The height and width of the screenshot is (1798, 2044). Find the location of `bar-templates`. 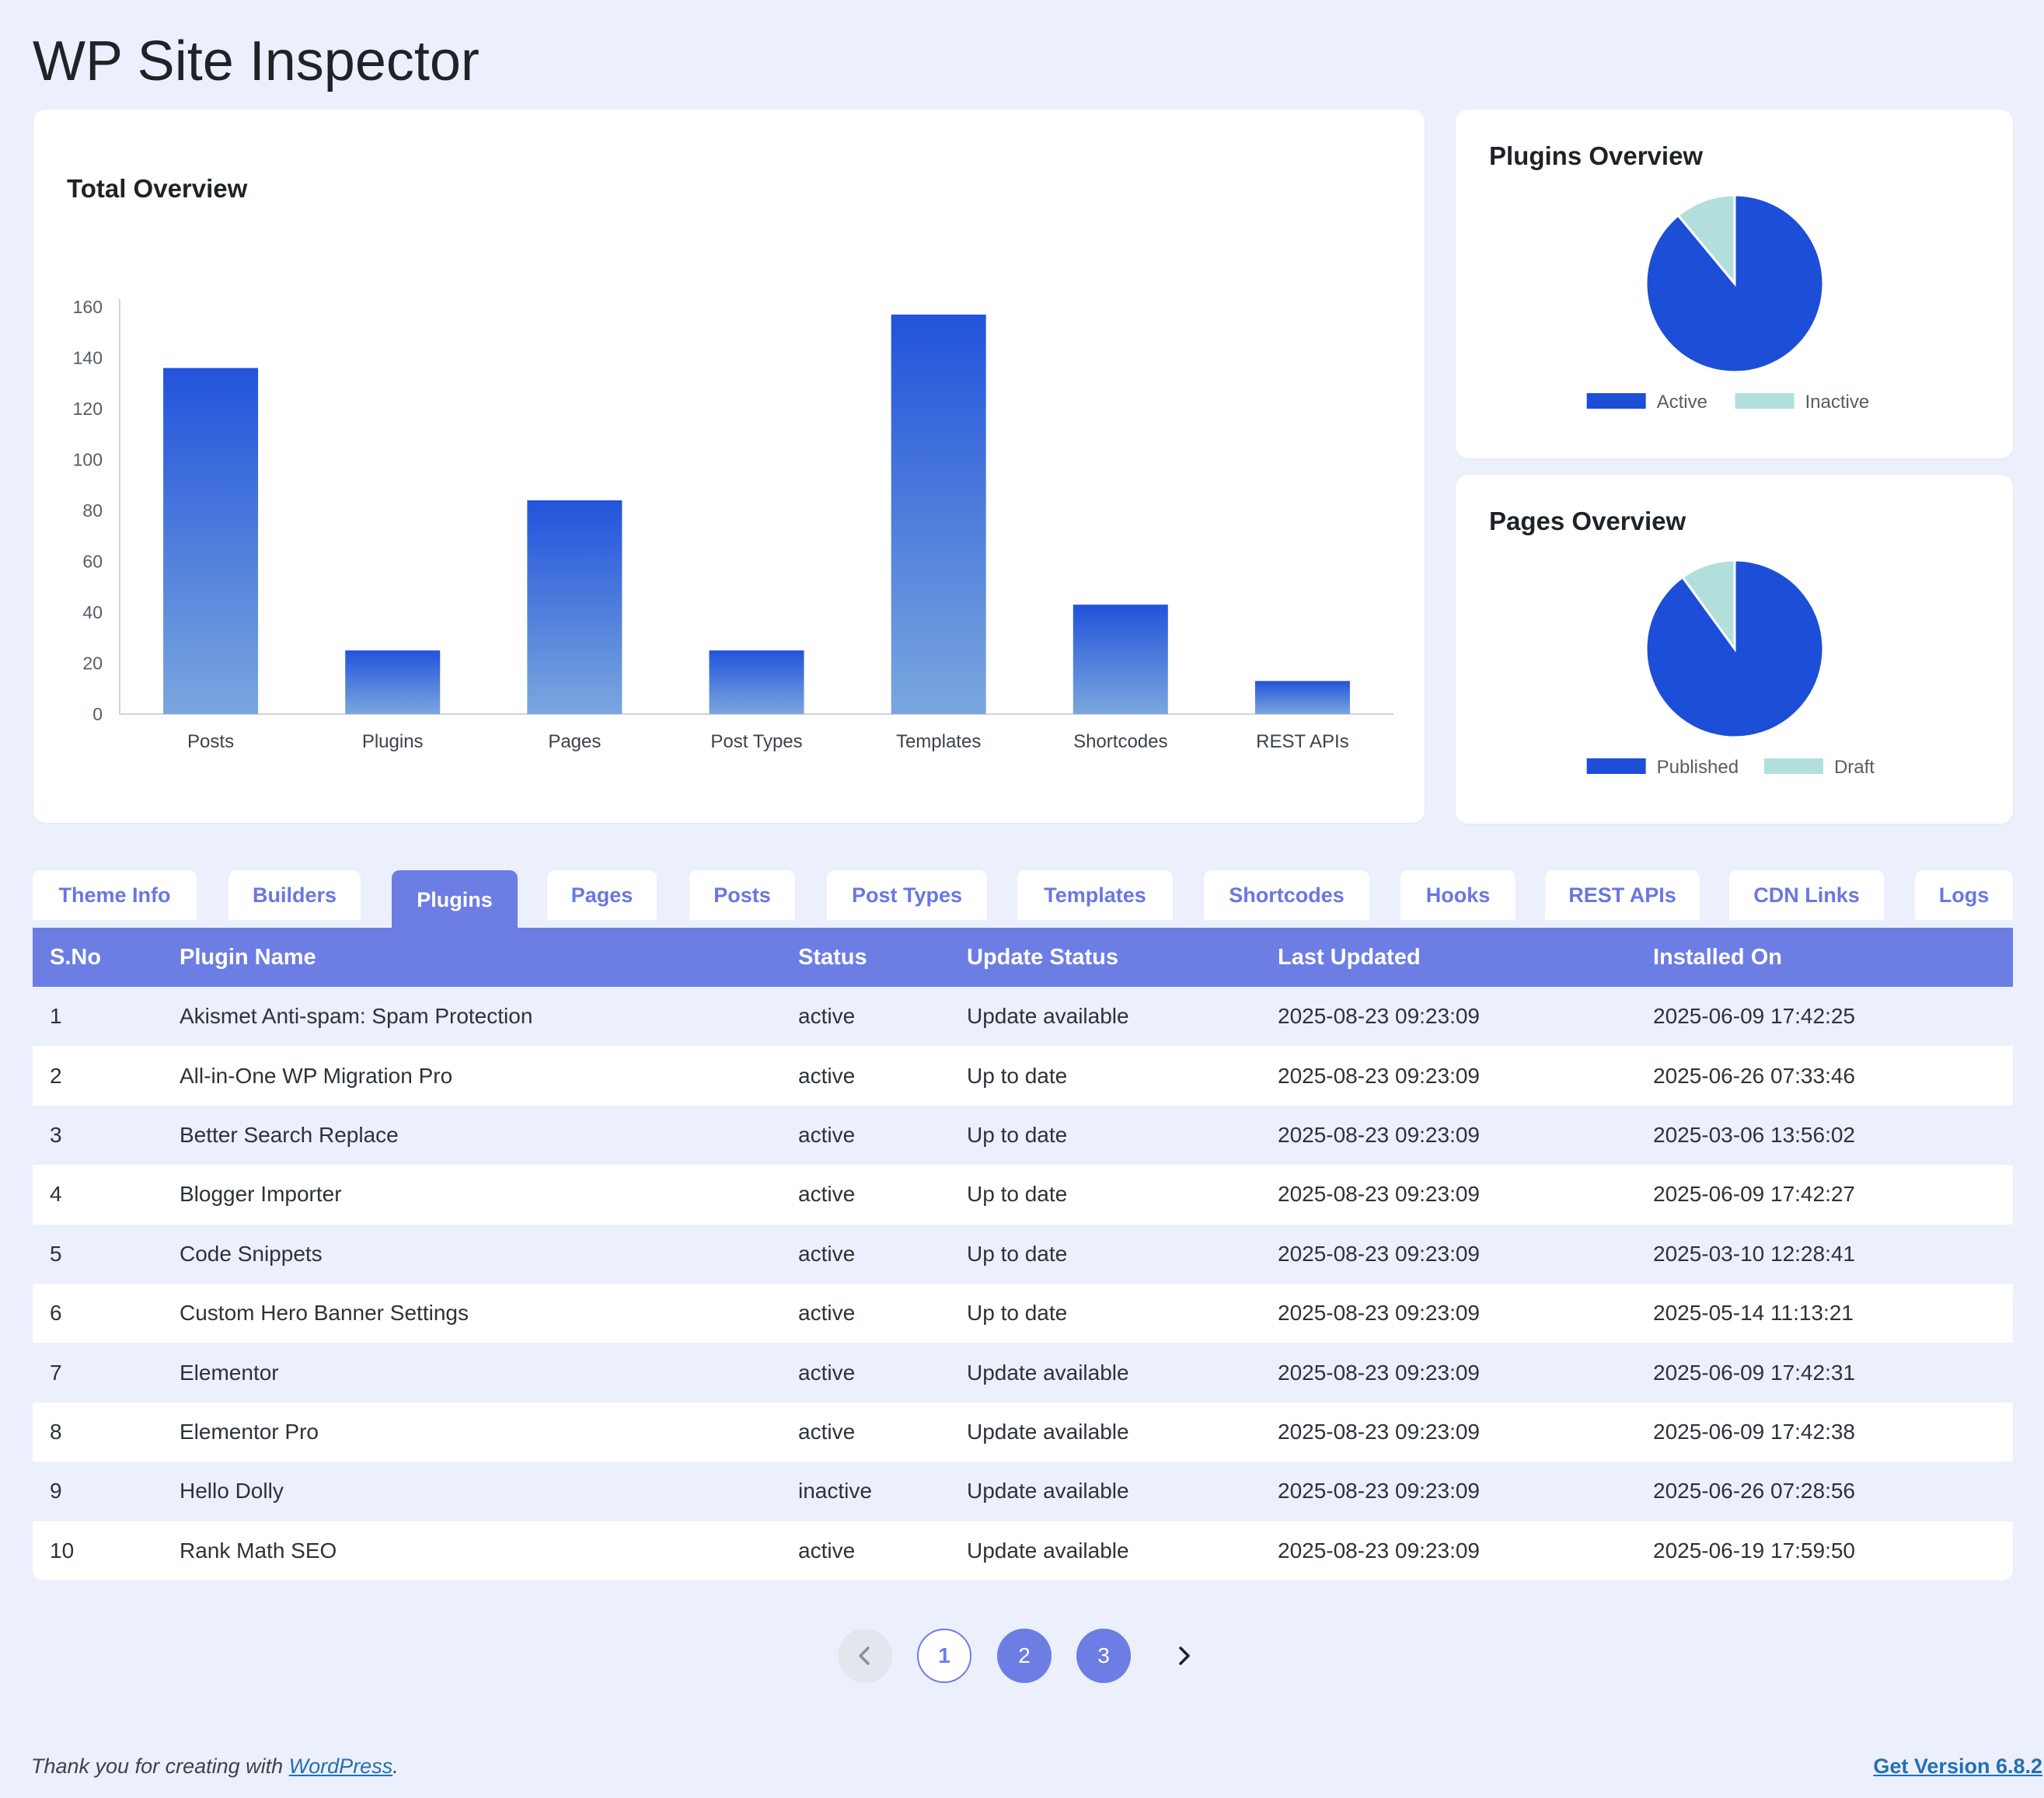

bar-templates is located at coordinates (938, 514).